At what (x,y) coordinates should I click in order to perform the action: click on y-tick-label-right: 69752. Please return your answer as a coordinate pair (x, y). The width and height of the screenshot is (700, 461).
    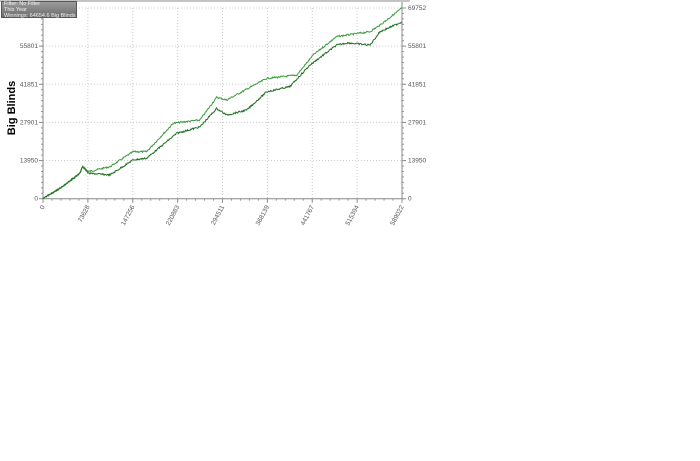
    Looking at the image, I should click on (417, 8).